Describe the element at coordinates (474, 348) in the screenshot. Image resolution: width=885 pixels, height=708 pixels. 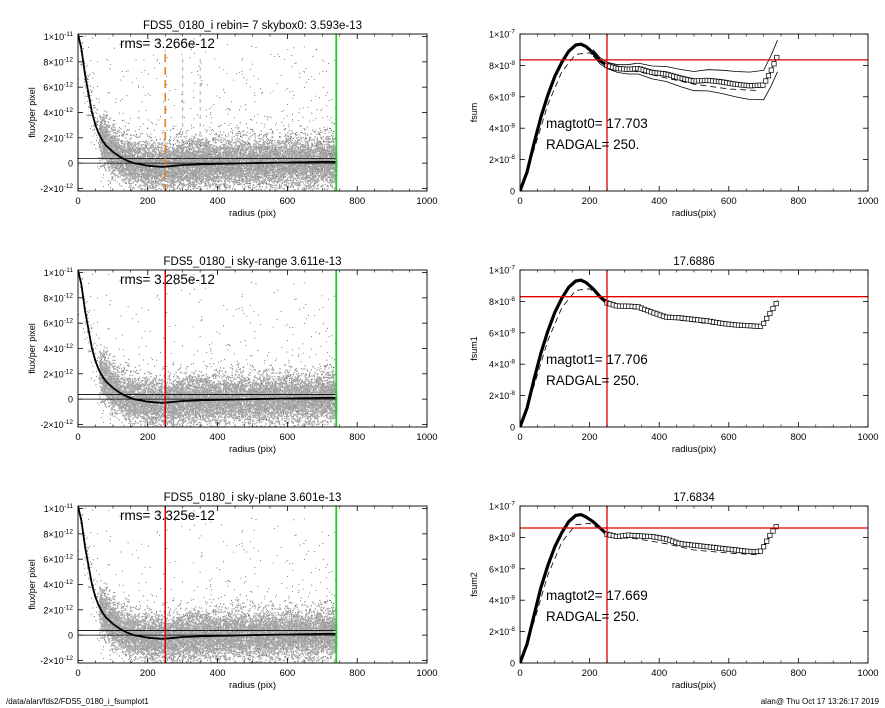
I see `y-axis-label: fsum1` at that location.